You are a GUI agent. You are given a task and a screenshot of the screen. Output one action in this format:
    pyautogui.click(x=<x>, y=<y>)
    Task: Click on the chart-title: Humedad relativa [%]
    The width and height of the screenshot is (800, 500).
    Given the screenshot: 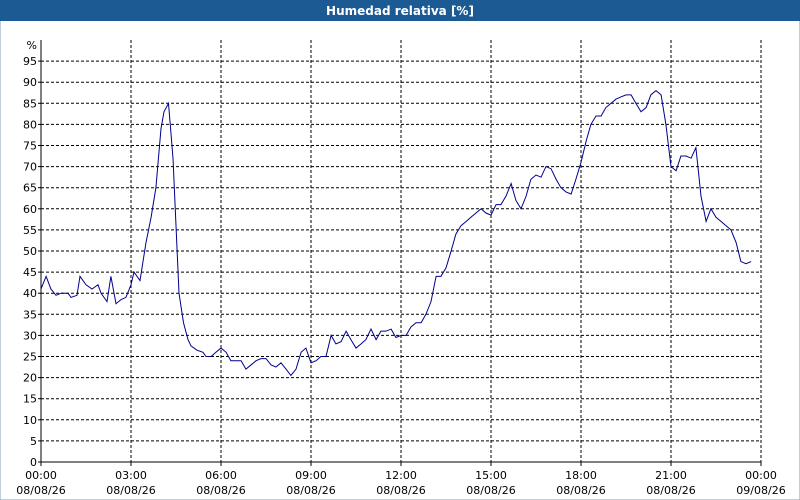 What is the action you would take?
    pyautogui.click(x=400, y=11)
    